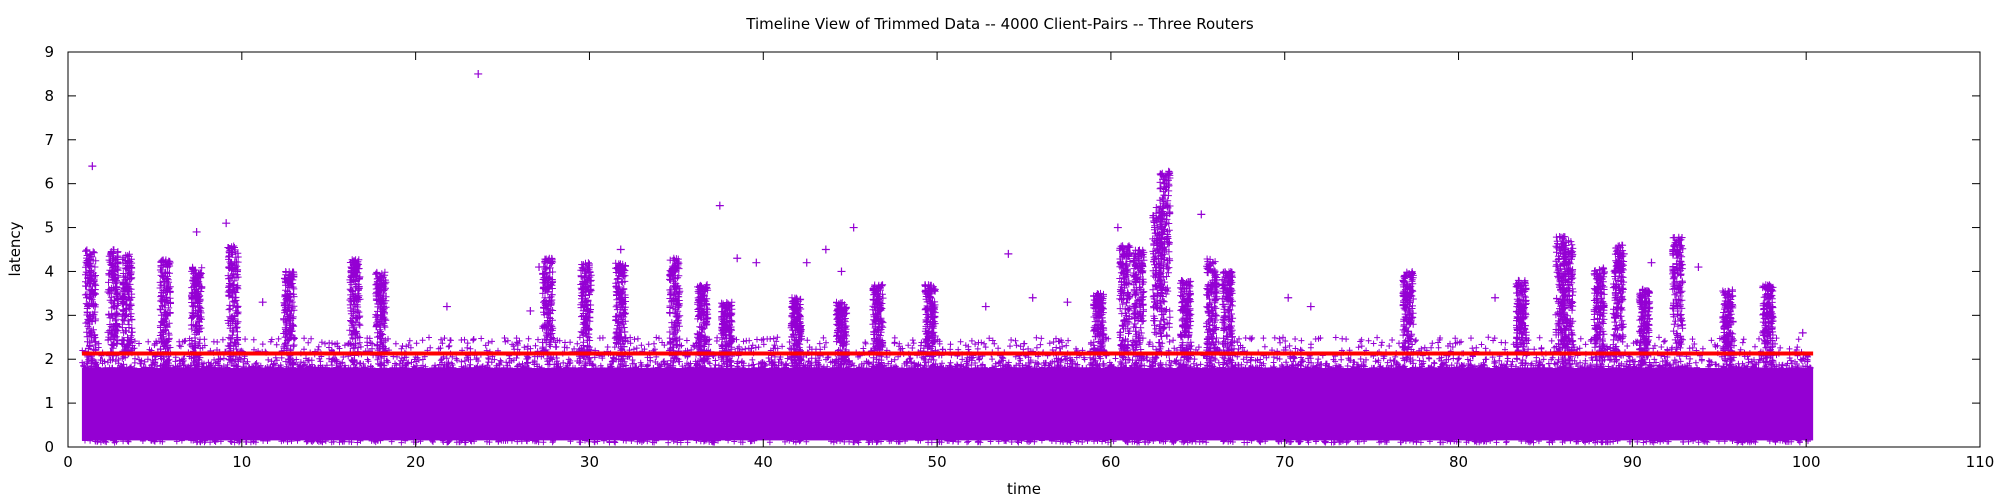  I want to click on x-tick-label: 50, so click(937, 462).